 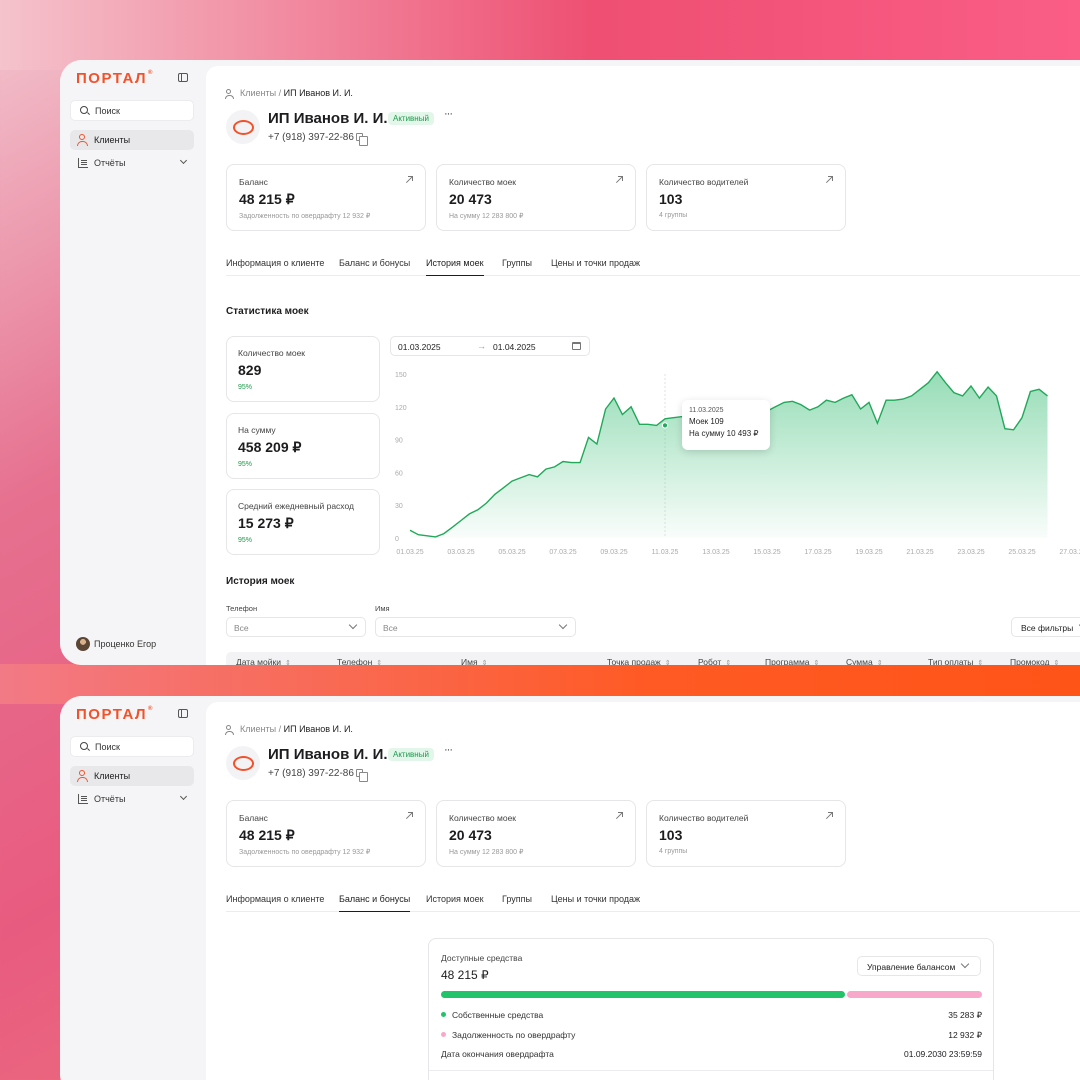 I want to click on col-point: Точка продаж, so click(x=639, y=661).